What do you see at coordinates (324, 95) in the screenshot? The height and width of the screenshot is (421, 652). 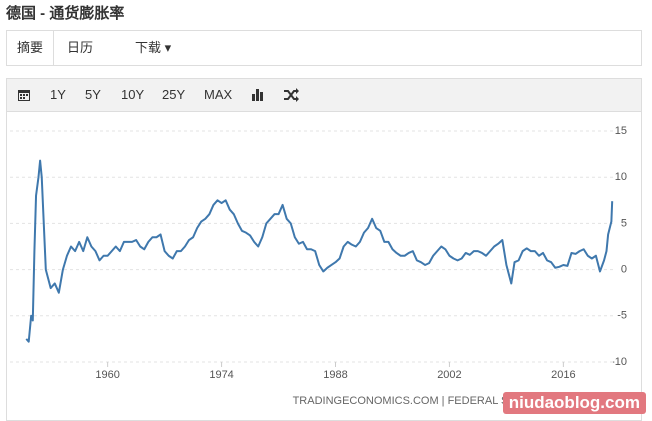 I see `toolbar: 1Y 5Y 10Y 25Y MAX` at bounding box center [324, 95].